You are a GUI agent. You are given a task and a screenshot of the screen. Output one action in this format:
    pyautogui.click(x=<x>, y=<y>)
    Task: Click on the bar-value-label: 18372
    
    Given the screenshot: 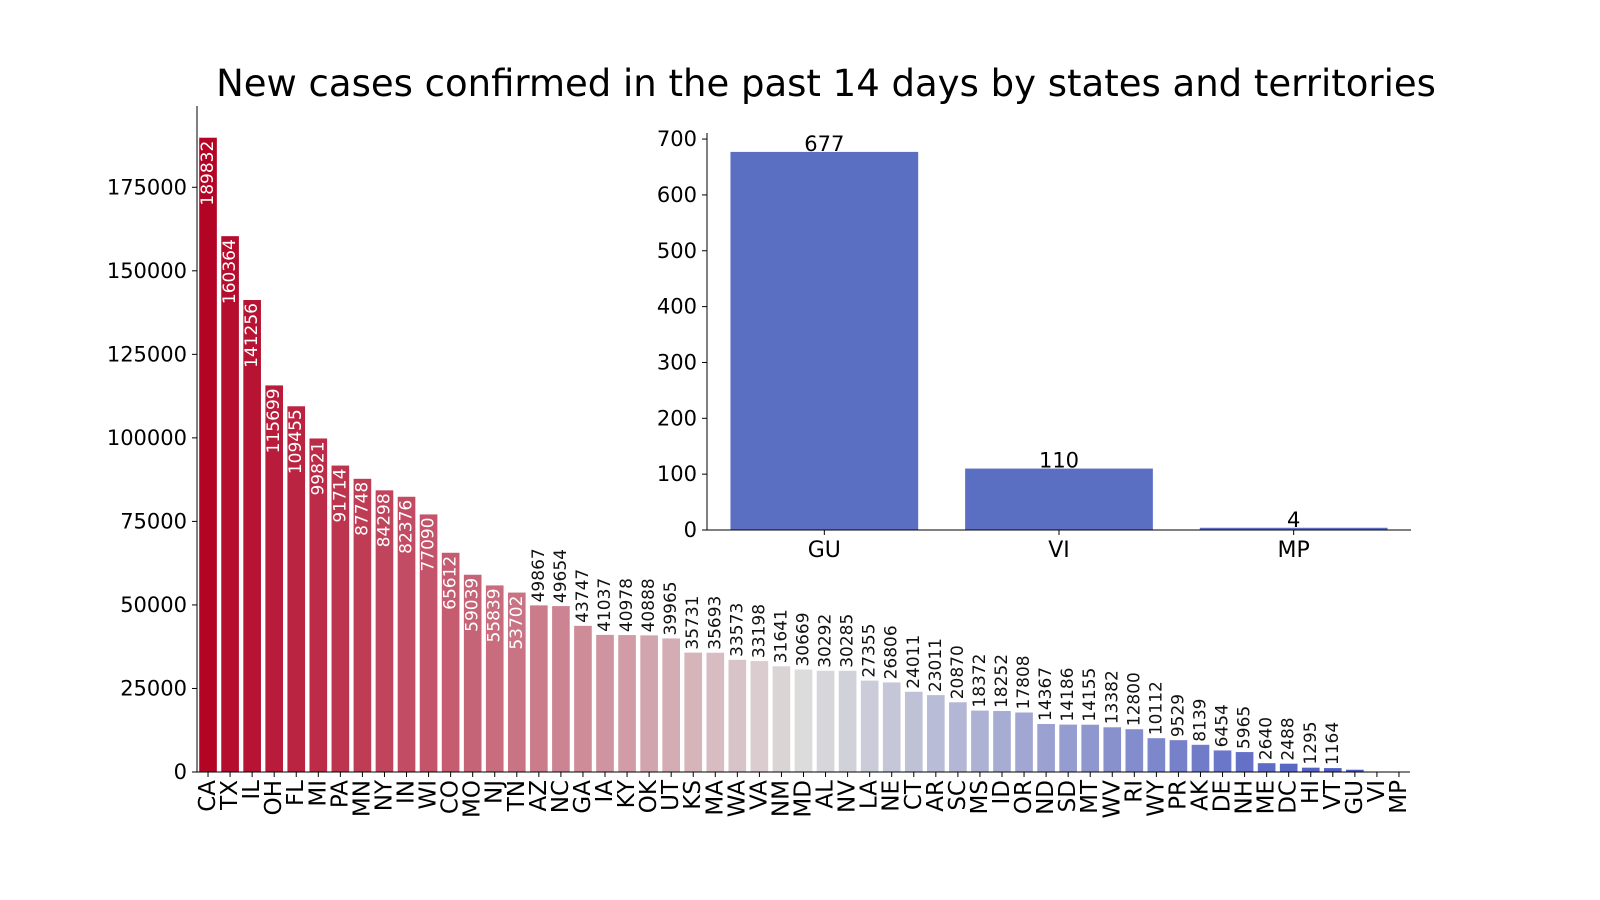 What is the action you would take?
    pyautogui.click(x=980, y=681)
    